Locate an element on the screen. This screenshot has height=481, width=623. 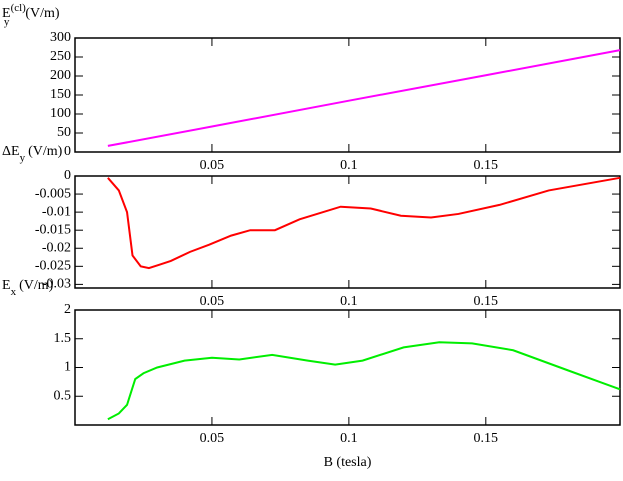
y-tick-label: 0.5 is located at coordinates (63, 395).